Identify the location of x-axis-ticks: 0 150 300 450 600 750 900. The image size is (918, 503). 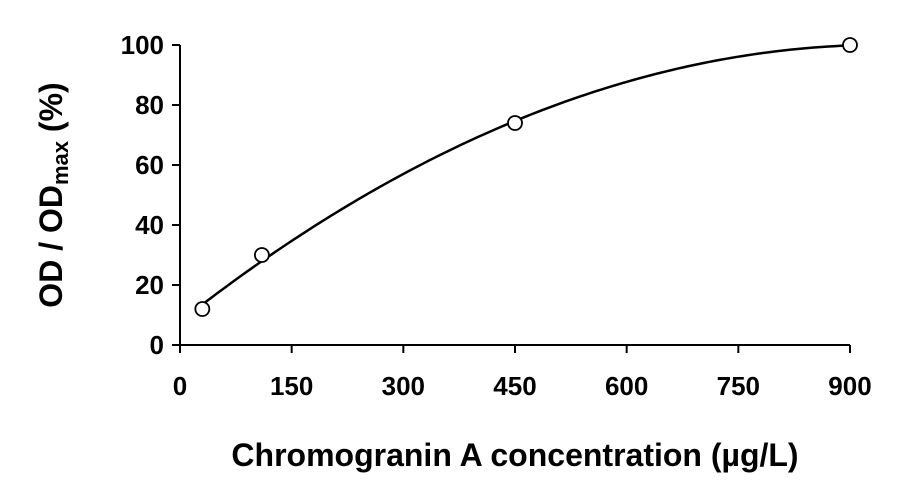
(522, 373).